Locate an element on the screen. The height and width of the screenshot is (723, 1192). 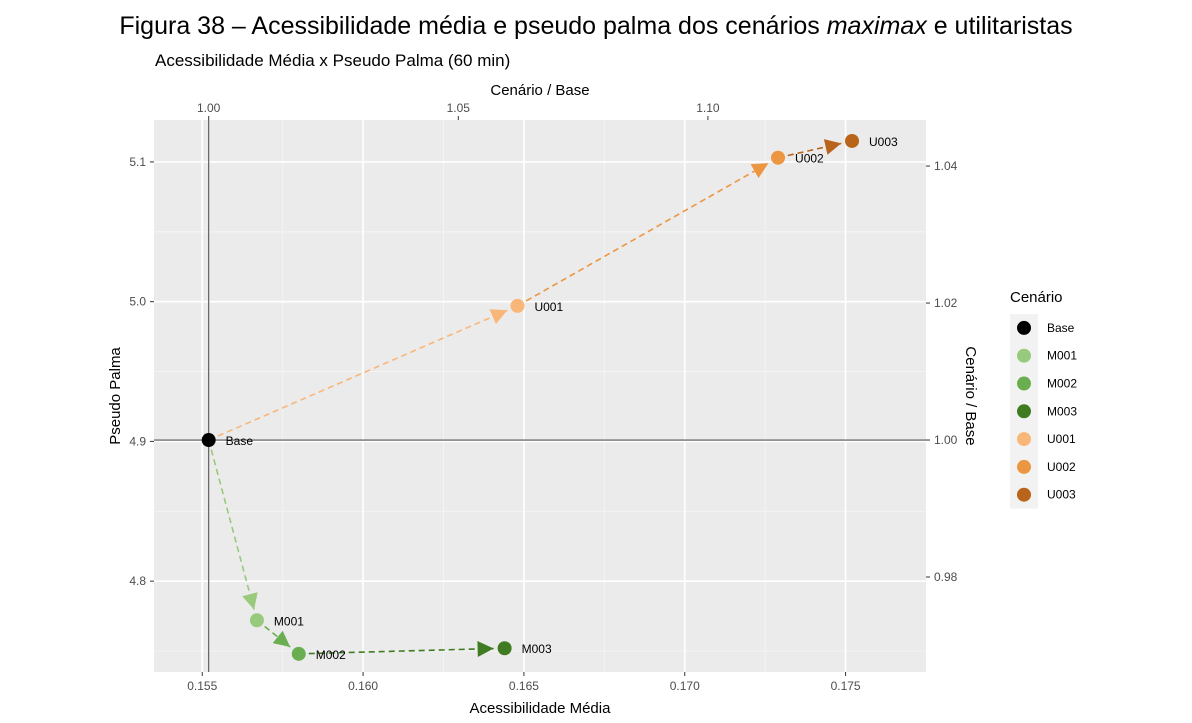
point-u002 is located at coordinates (778, 157).